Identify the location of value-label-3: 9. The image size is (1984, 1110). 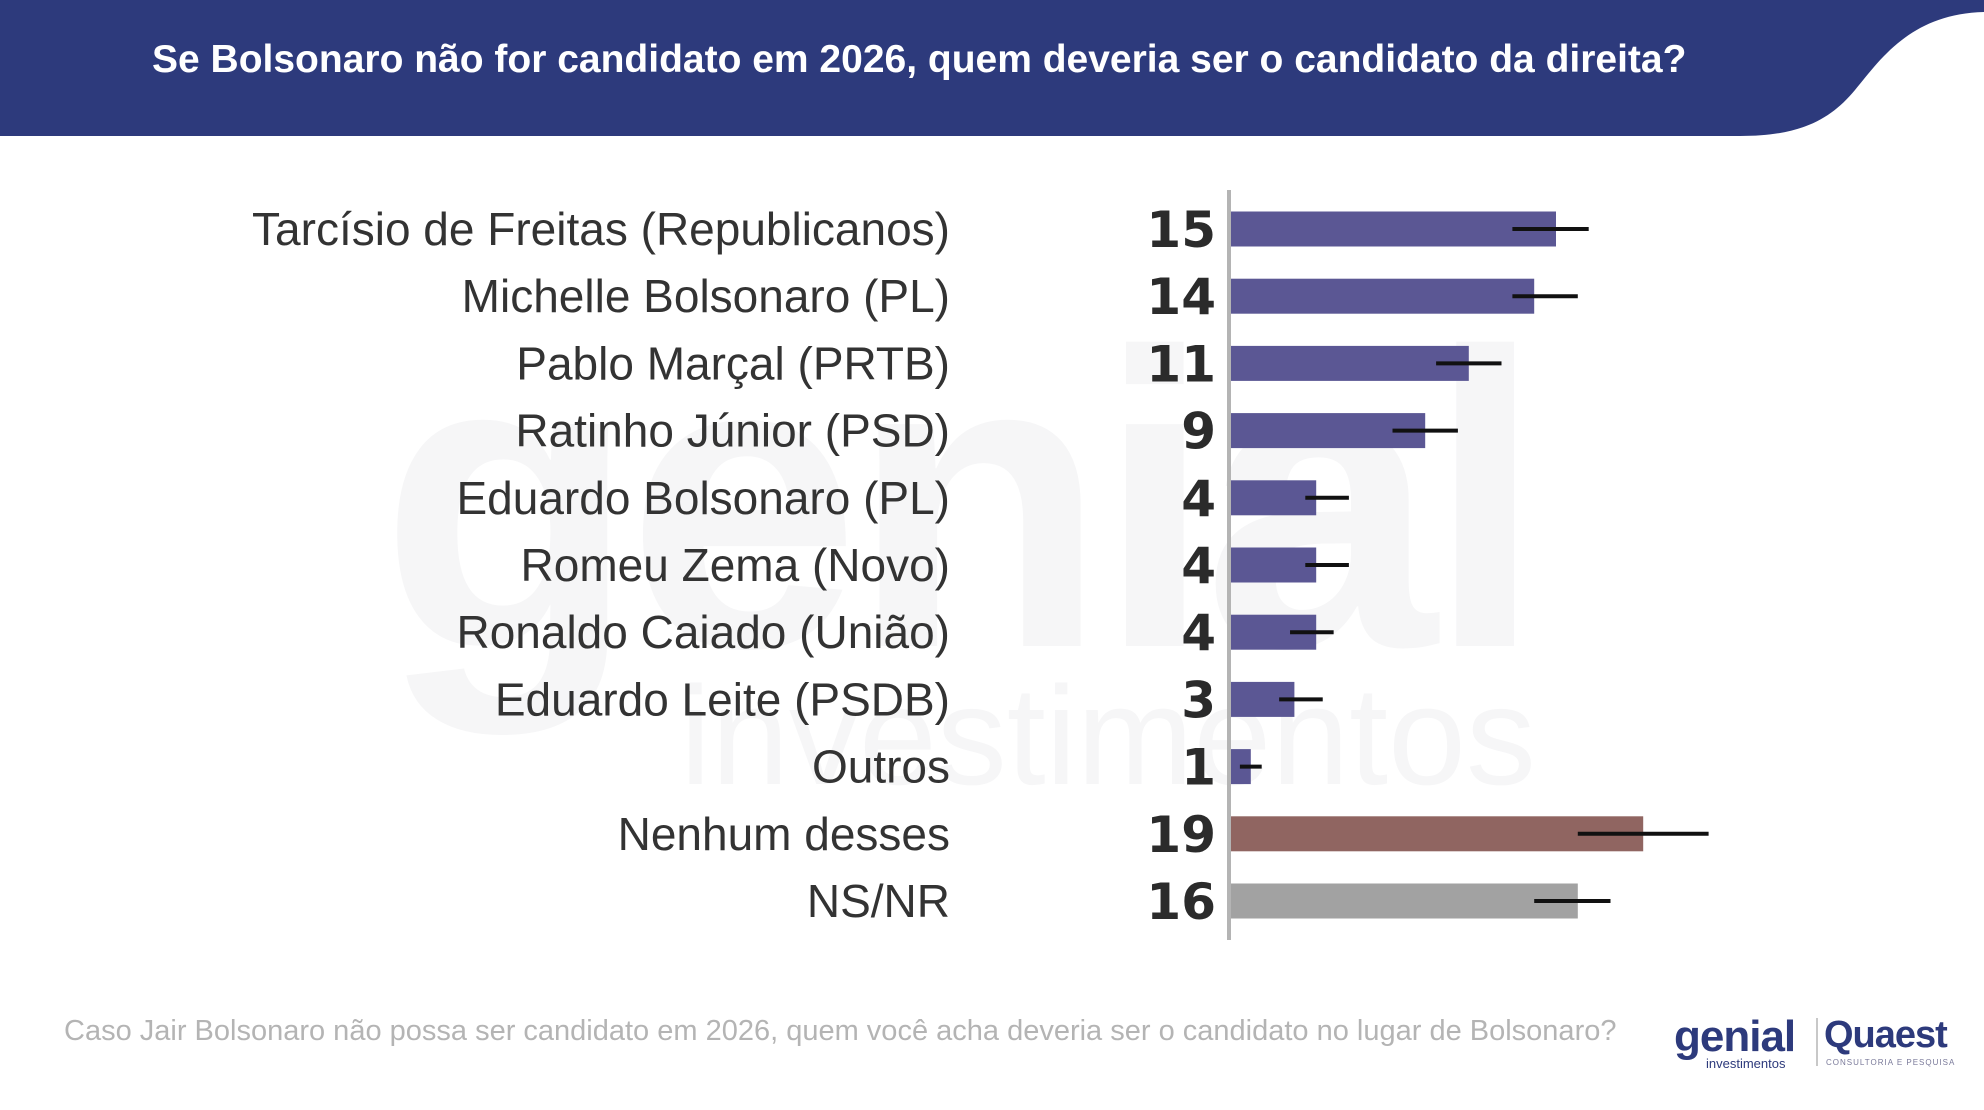
(1198, 432).